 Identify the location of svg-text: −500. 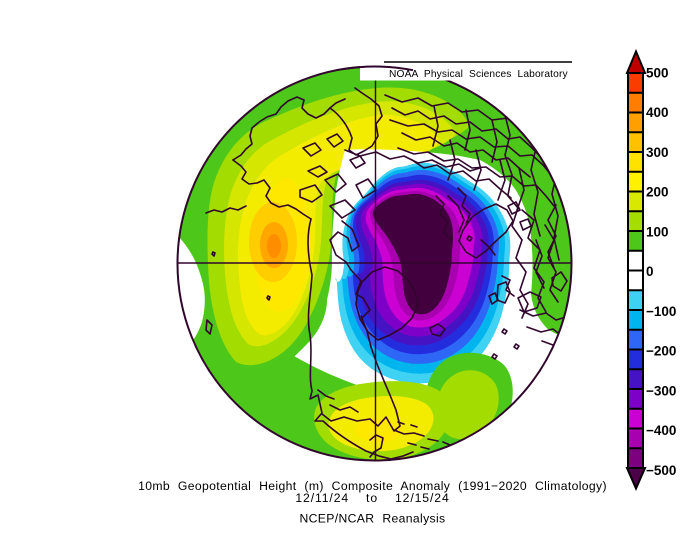
(661, 470).